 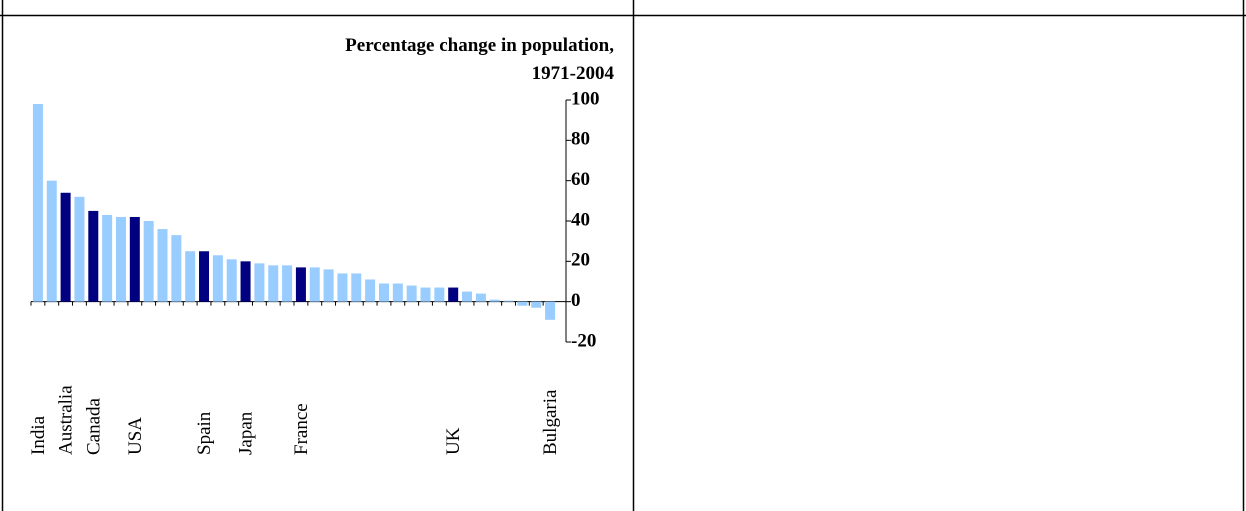 I want to click on y-tick-label: 40, so click(x=580, y=219).